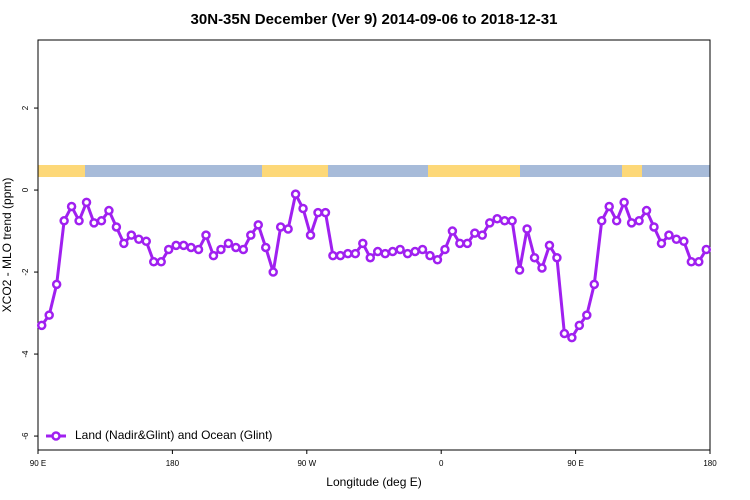  What do you see at coordinates (25, 436) in the screenshot?
I see `y-tick-label: -6` at bounding box center [25, 436].